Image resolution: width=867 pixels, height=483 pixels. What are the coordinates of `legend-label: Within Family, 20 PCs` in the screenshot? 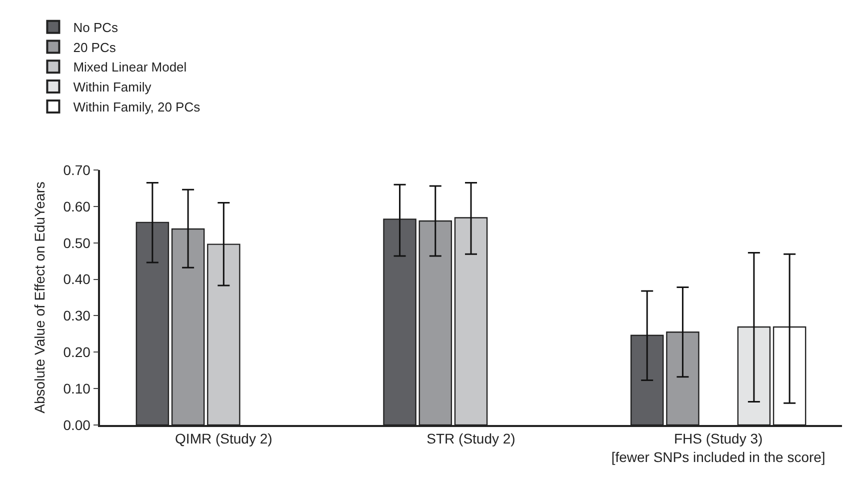 It's located at (137, 107).